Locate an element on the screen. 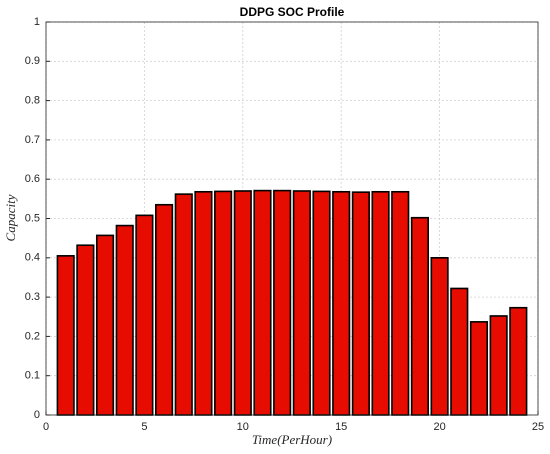 The height and width of the screenshot is (454, 550). x-tick-label: 20 is located at coordinates (439, 427).